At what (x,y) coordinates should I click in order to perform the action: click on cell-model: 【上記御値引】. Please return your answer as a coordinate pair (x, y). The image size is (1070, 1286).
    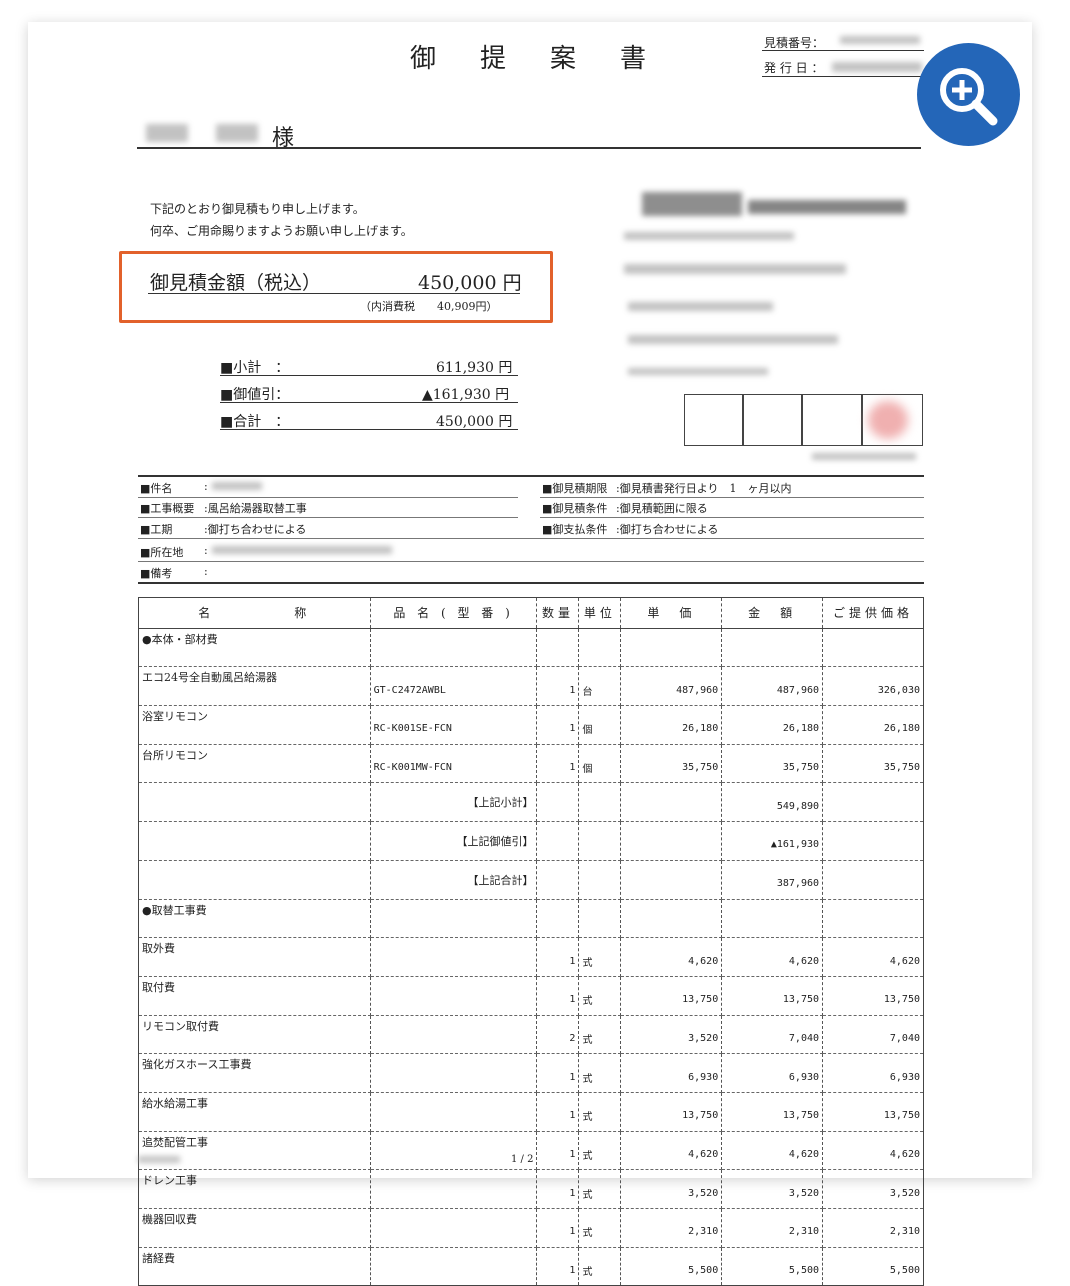
    Looking at the image, I should click on (454, 841).